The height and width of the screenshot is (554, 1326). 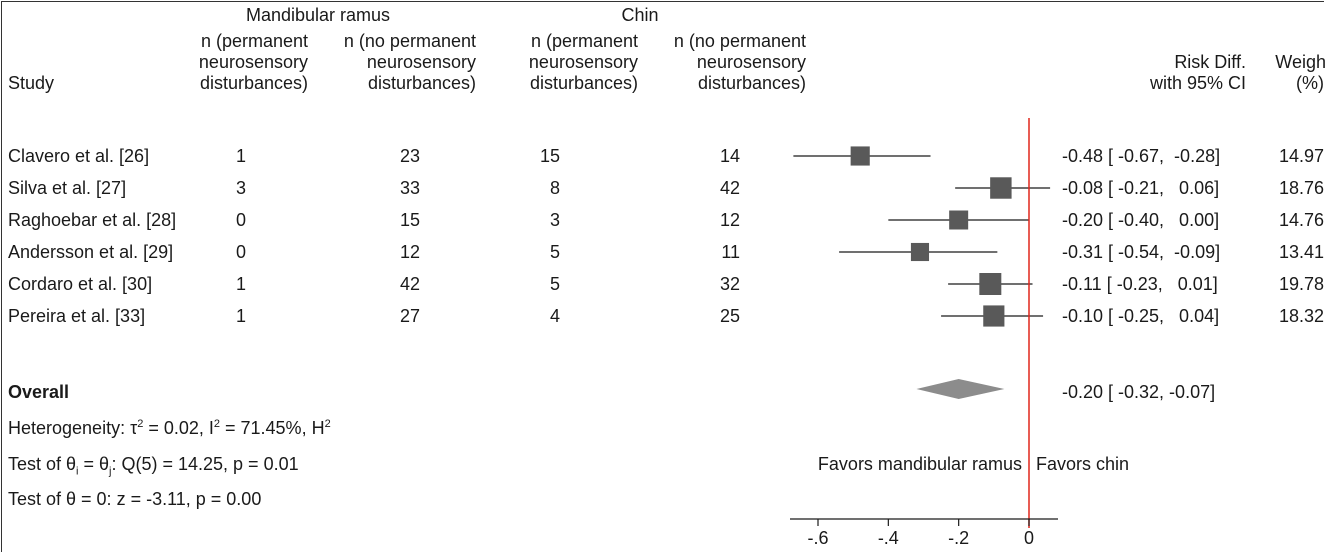 I want to click on study-column-header: Study, so click(x=31, y=83).